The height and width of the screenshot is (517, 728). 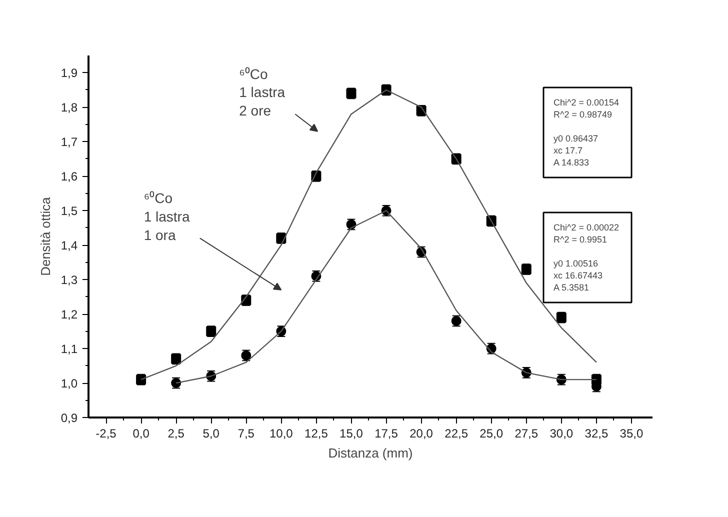 I want to click on x-tick-label: 12,5, so click(x=316, y=433).